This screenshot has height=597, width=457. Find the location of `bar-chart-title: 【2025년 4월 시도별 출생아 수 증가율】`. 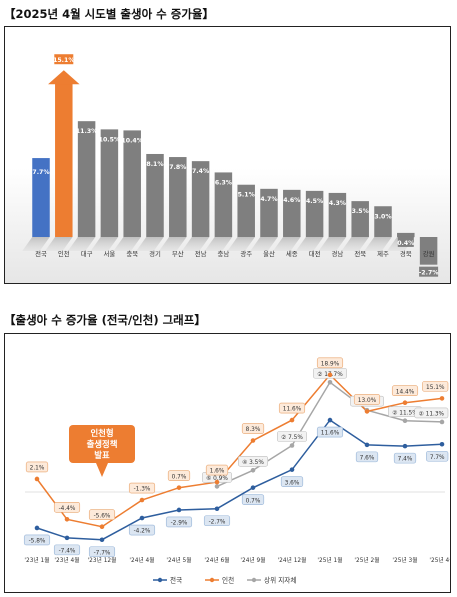

bar-chart-title: 【2025년 4월 시도별 출생아 수 증가율】 is located at coordinates (109, 14).